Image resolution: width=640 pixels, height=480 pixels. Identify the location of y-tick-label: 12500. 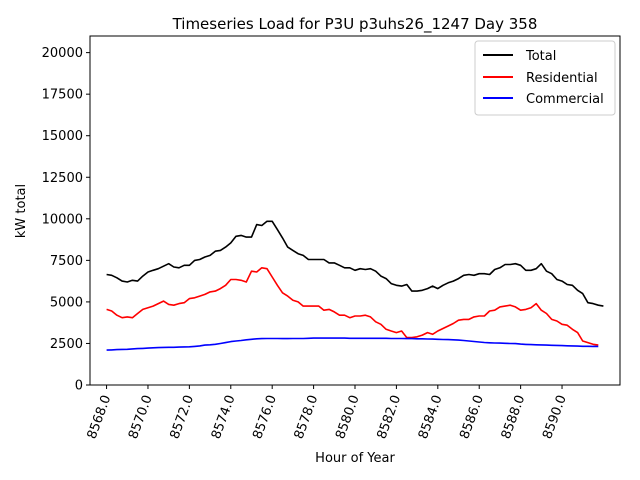
(62, 178).